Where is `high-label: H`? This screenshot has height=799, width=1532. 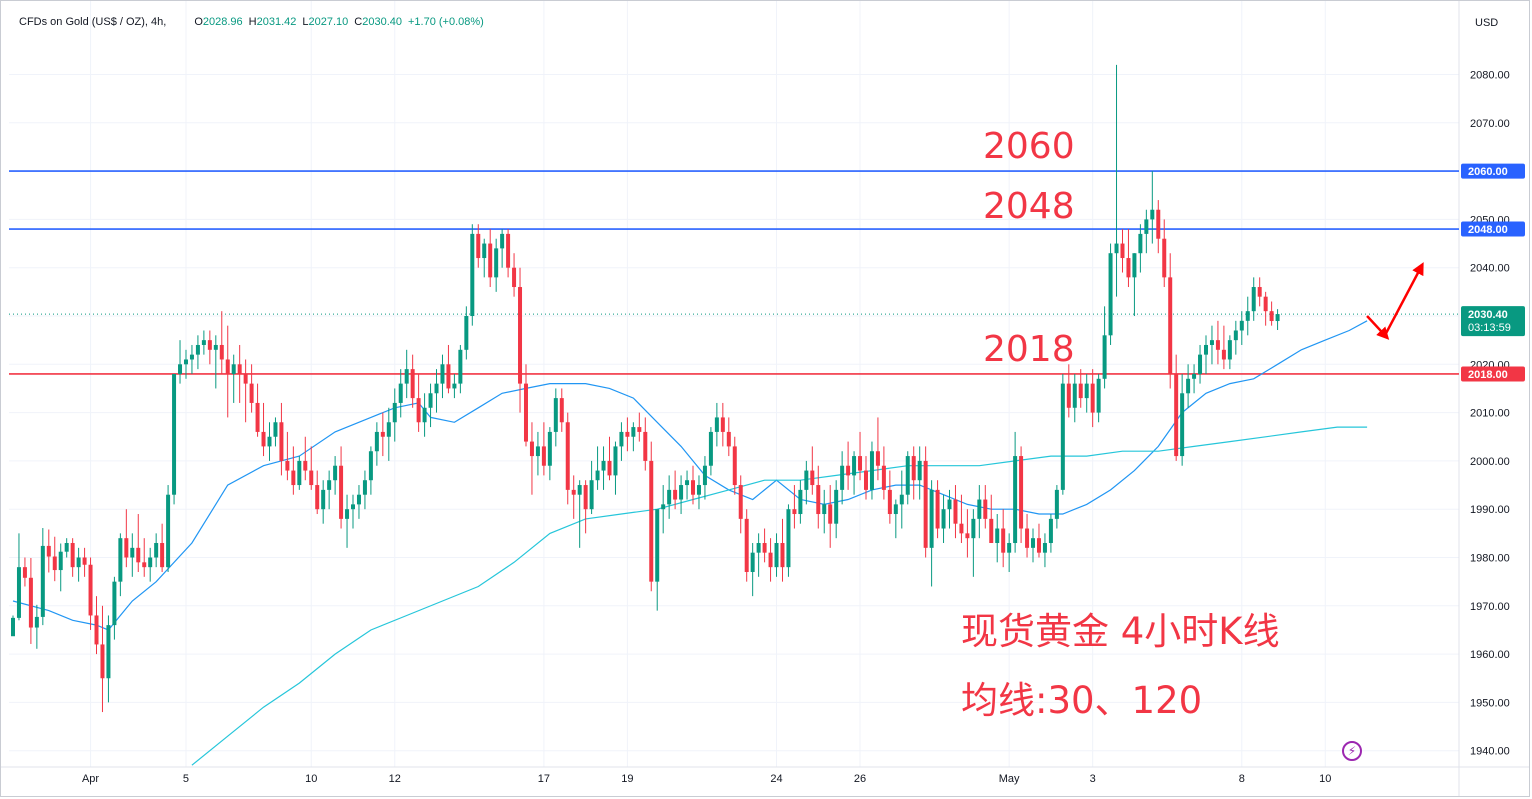
high-label: H is located at coordinates (252, 22).